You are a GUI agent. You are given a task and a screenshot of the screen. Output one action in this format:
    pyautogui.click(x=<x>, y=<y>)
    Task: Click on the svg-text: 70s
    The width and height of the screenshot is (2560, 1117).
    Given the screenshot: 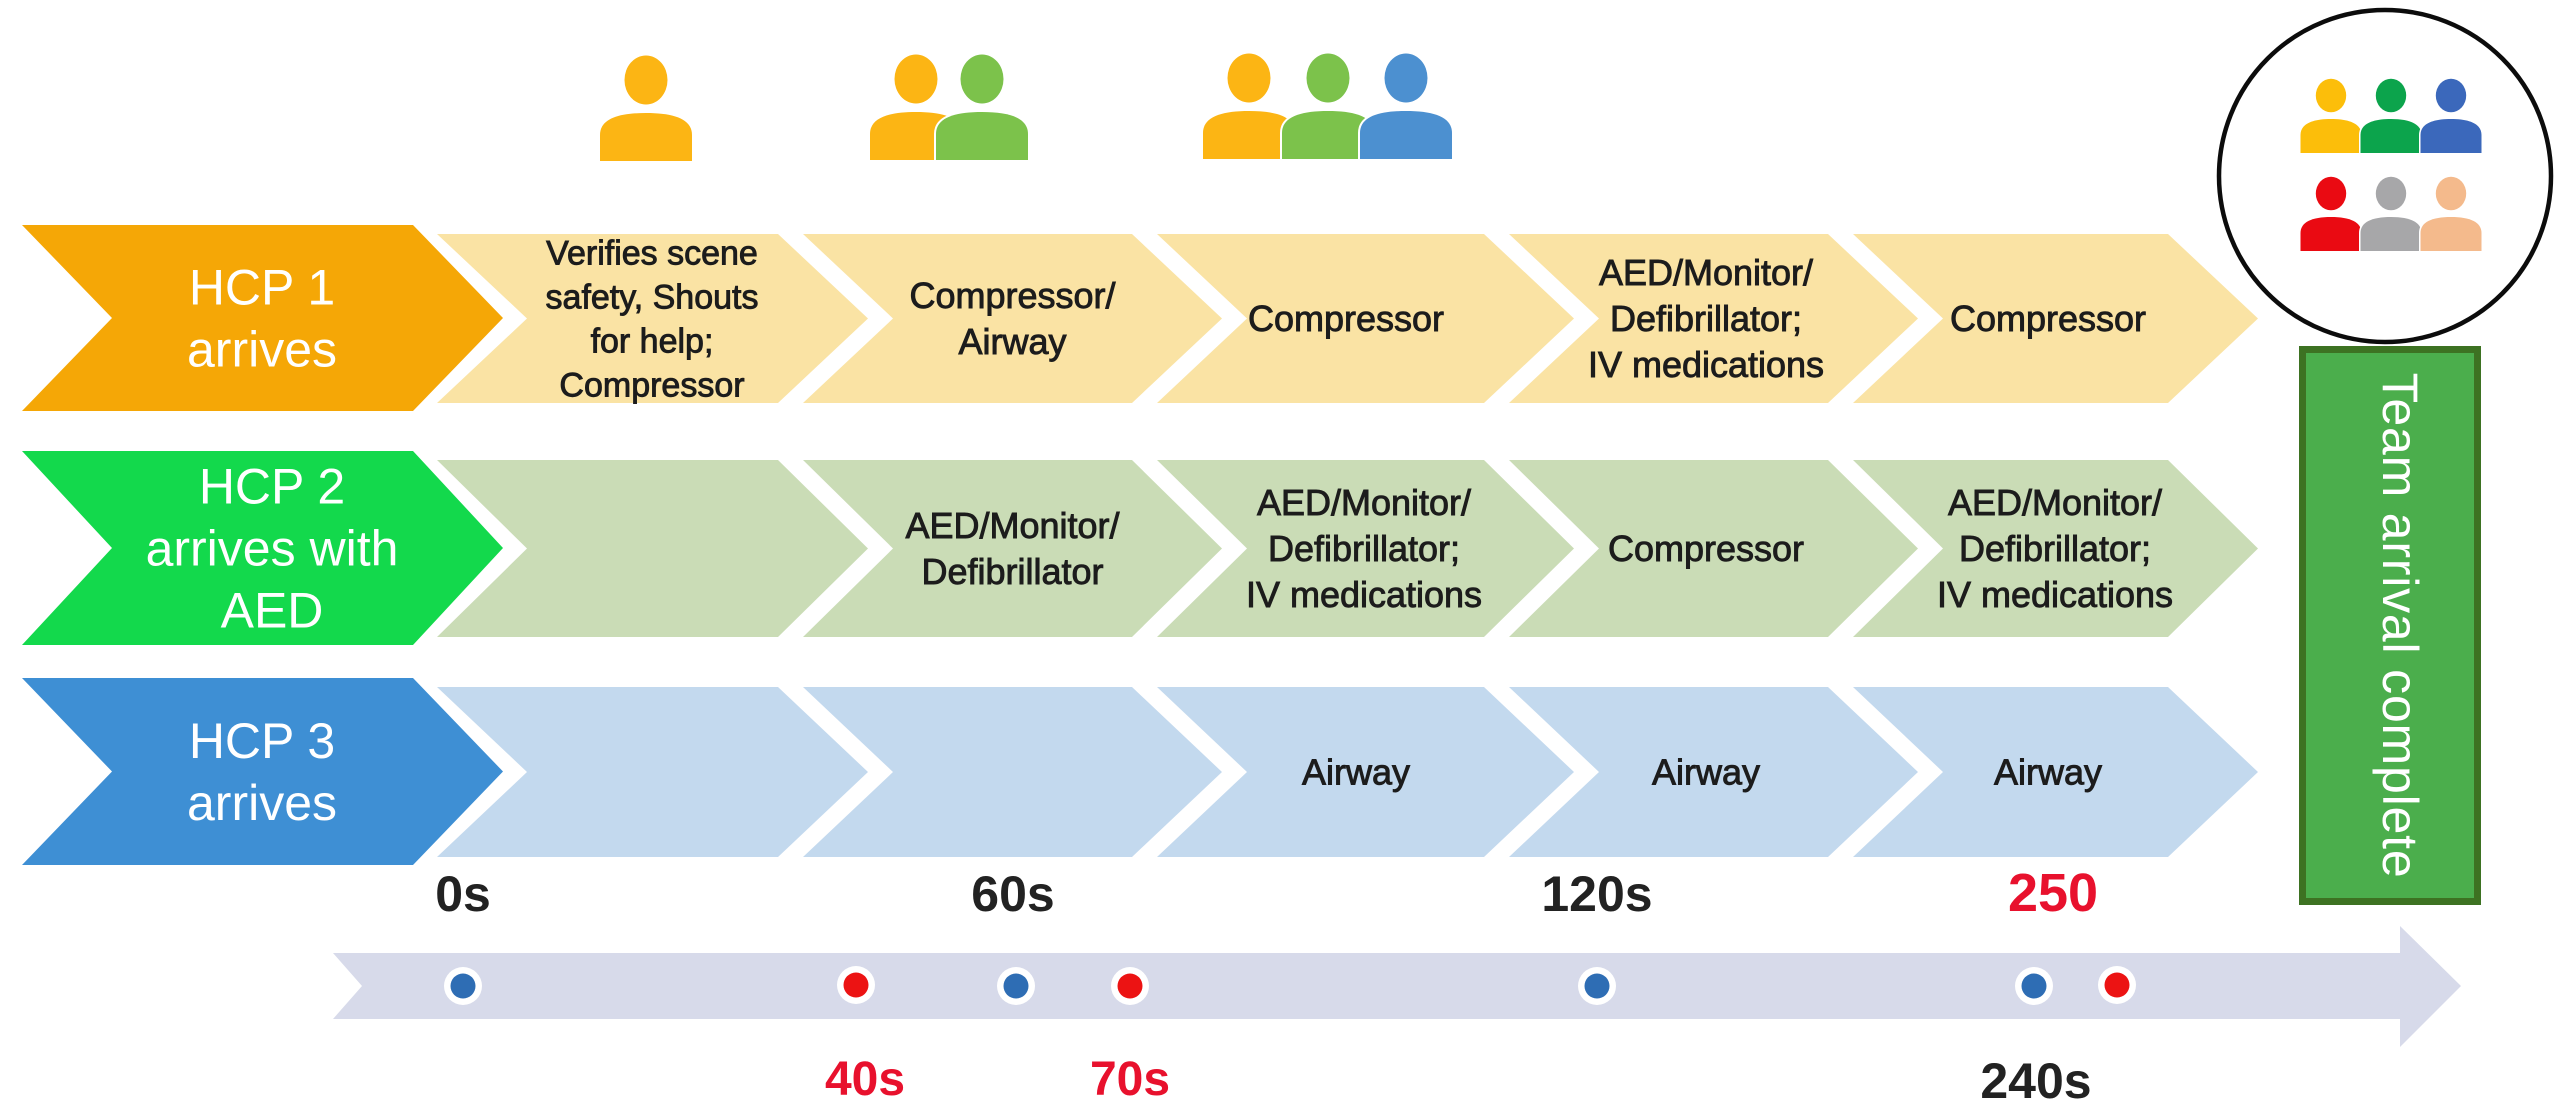 What is the action you would take?
    pyautogui.click(x=1130, y=1079)
    